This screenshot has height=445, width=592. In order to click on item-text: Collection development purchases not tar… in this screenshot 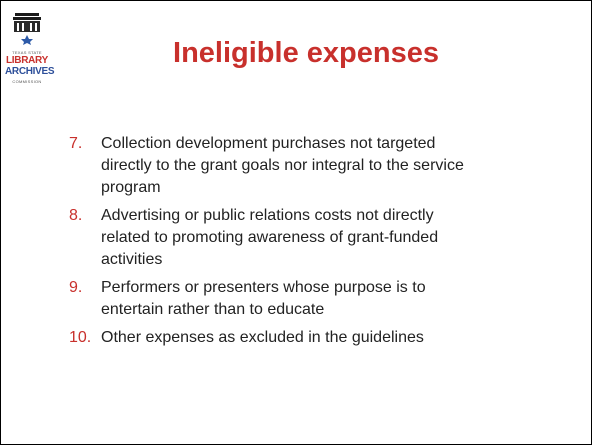, I will do `click(268, 143)`.